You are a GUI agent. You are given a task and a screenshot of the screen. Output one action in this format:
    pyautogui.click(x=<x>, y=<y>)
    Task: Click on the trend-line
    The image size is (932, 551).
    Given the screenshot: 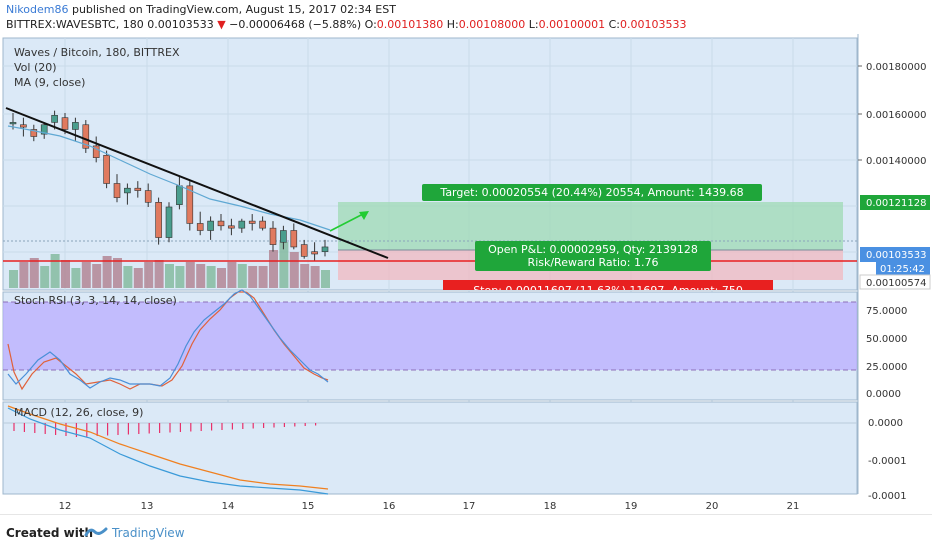 What is the action you would take?
    pyautogui.click(x=197, y=183)
    